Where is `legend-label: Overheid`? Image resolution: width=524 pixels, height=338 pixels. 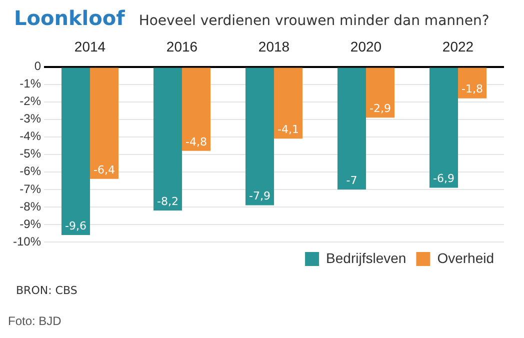 legend-label: Overheid is located at coordinates (465, 258).